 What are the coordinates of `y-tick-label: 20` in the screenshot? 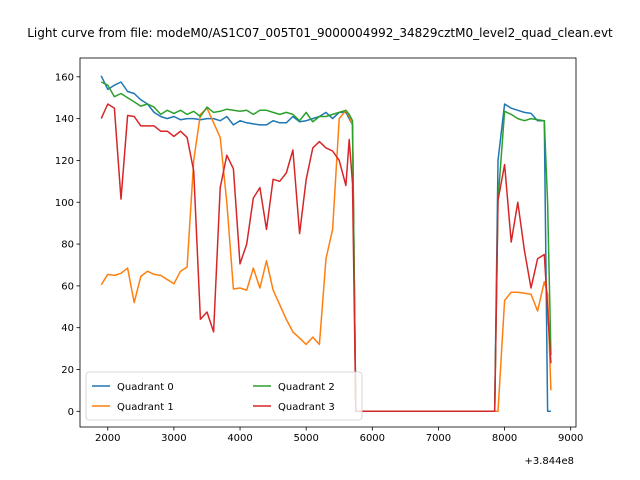 It's located at (67, 370).